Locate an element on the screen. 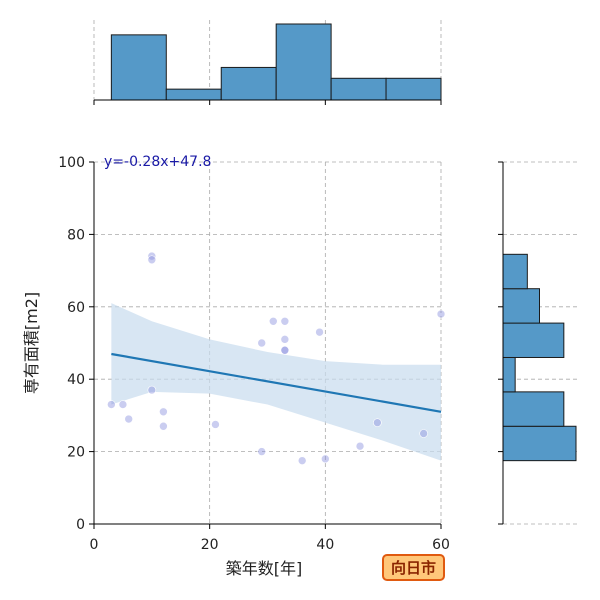 The height and width of the screenshot is (600, 600). y-tick-label: 60 is located at coordinates (76, 308).